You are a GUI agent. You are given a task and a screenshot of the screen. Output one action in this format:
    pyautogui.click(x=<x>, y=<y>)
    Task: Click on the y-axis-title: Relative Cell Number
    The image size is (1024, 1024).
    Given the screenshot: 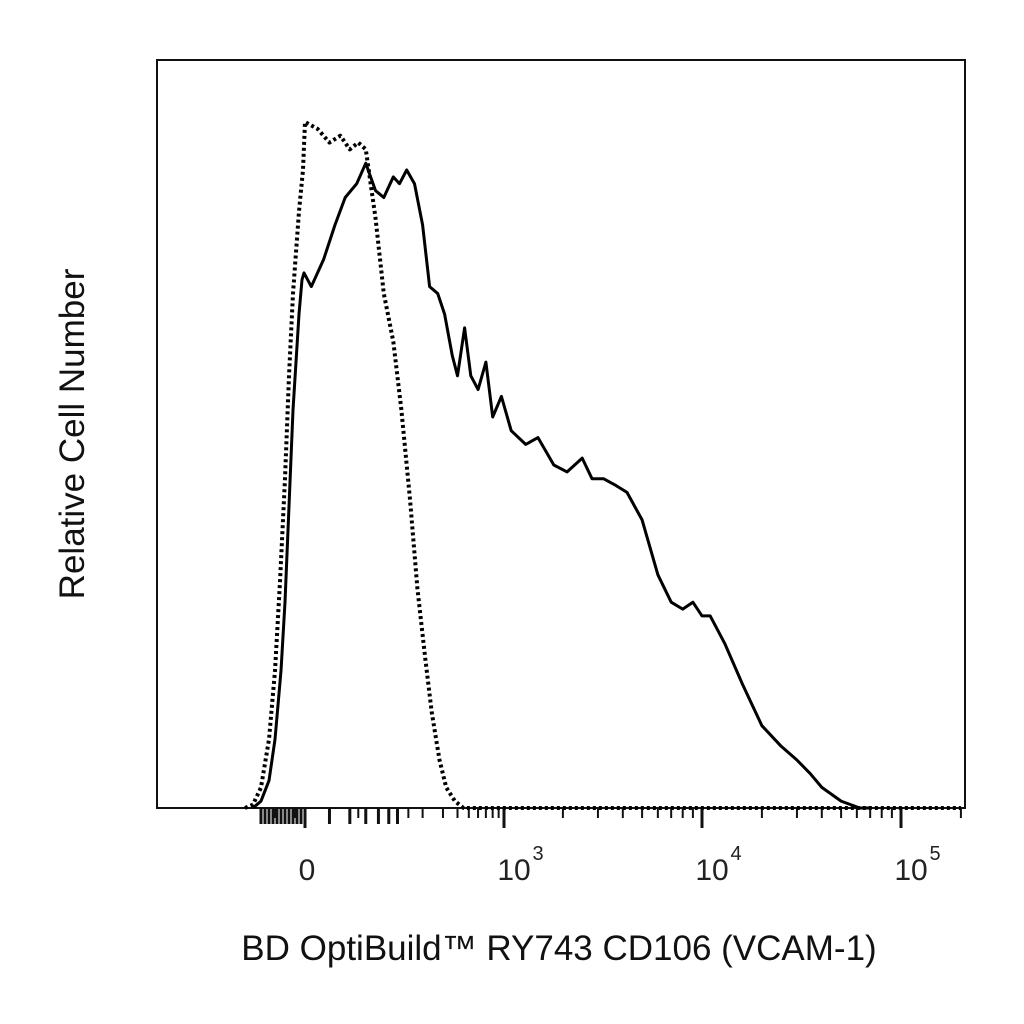 What is the action you would take?
    pyautogui.click(x=72, y=433)
    